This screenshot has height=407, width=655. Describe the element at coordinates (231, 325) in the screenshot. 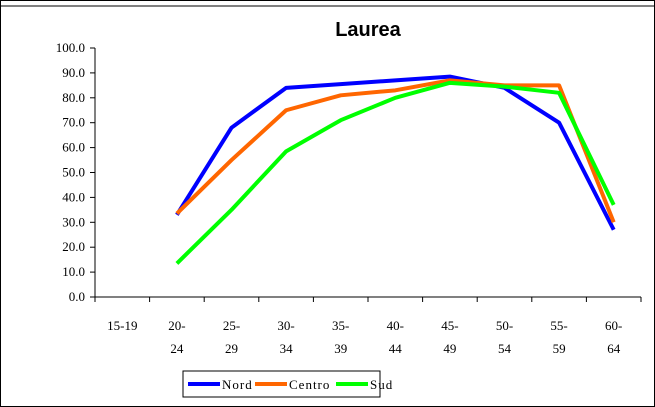

I see `x-tick-label-line: 25-` at that location.